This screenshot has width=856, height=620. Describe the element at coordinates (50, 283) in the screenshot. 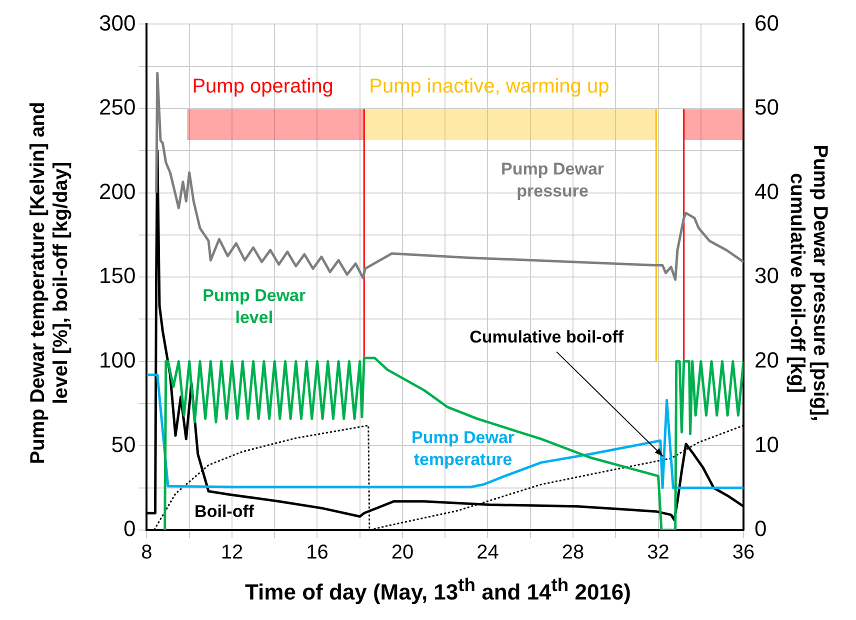

I see `y-axis-title: Pump Dewar temperature [Kelvin] and level [%], boil-off [kg/day]` at that location.